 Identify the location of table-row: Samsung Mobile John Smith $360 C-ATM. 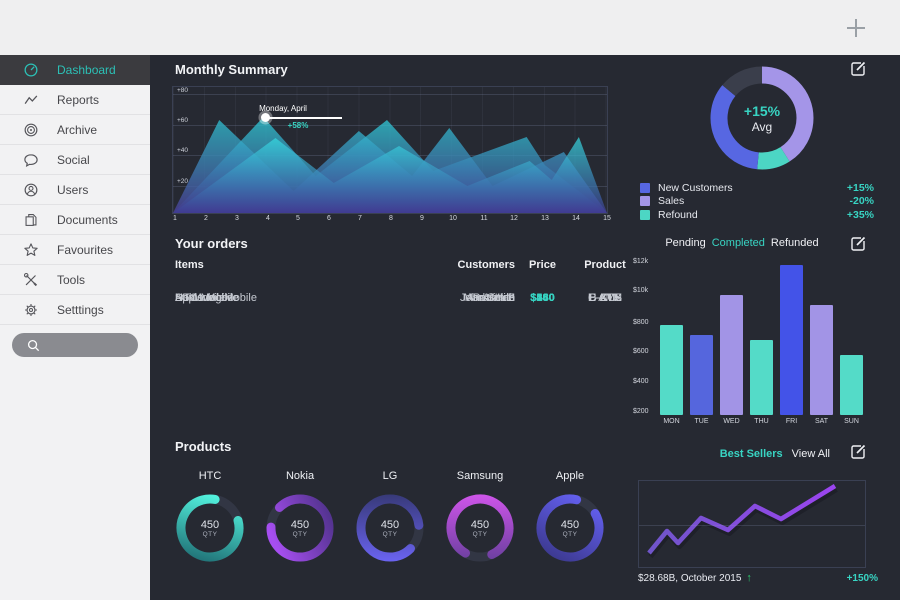
(395, 297).